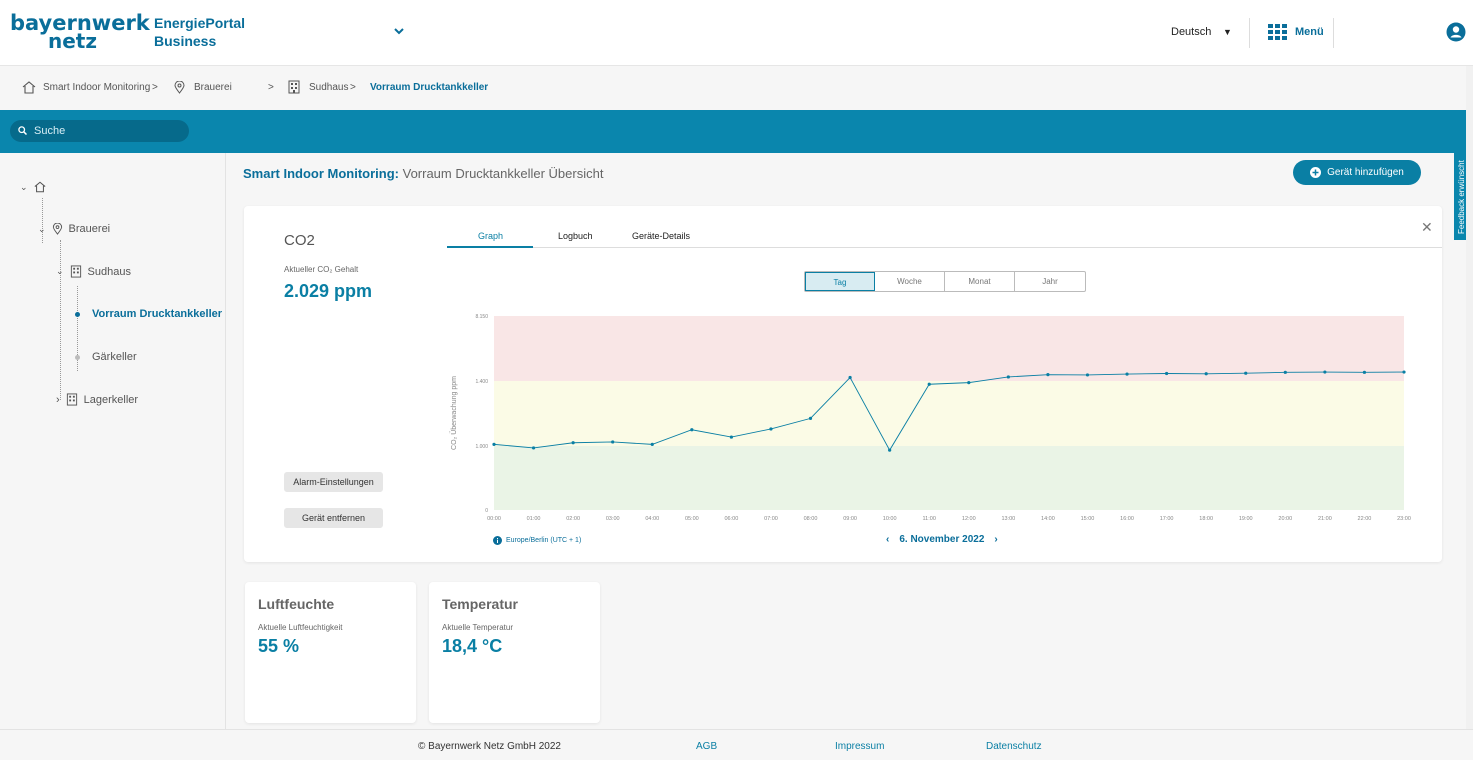 Image resolution: width=1473 pixels, height=760 pixels. I want to click on x-tick-label: 23:00, so click(1404, 519).